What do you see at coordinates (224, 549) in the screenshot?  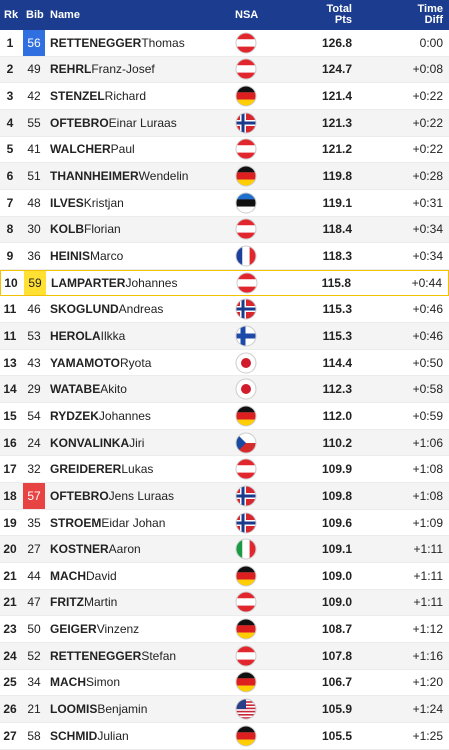 I see `result-row: 20 27 KOSTNER Aaron 109.1 +1:11` at bounding box center [224, 549].